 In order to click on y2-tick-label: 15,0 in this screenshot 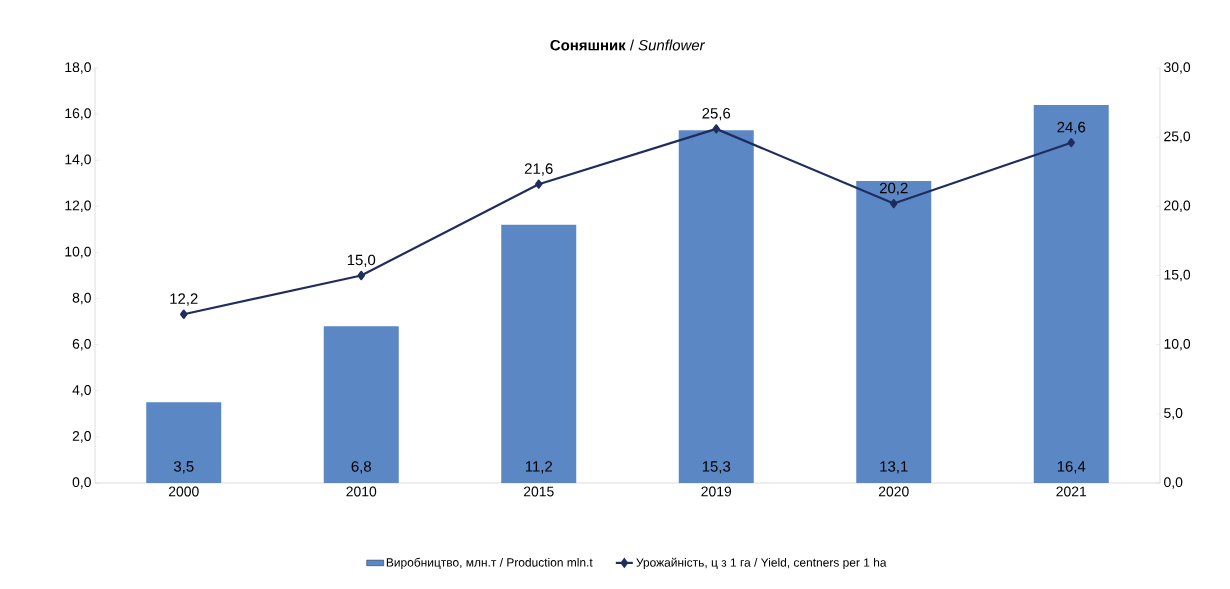, I will do `click(1177, 275)`.